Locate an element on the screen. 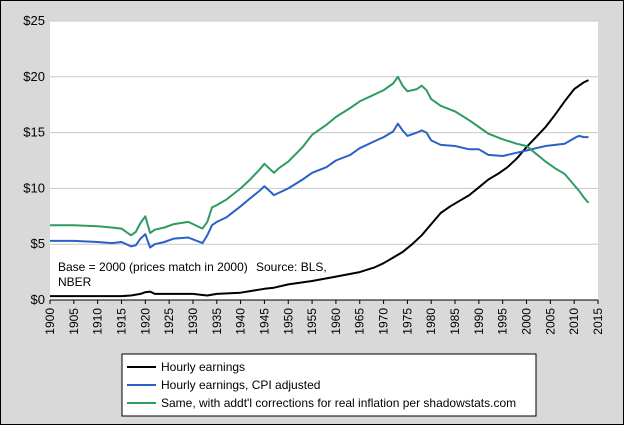 This screenshot has height=426, width=624. y-tick-label: $15 is located at coordinates (34, 132).